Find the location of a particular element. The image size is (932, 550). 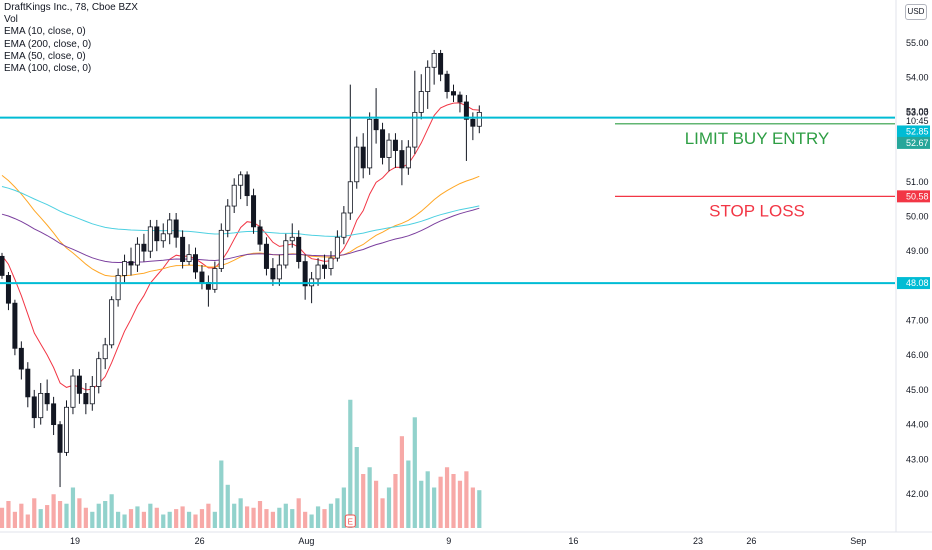

indicator-ema-50: EMA (50, close, 0) is located at coordinates (45, 56).